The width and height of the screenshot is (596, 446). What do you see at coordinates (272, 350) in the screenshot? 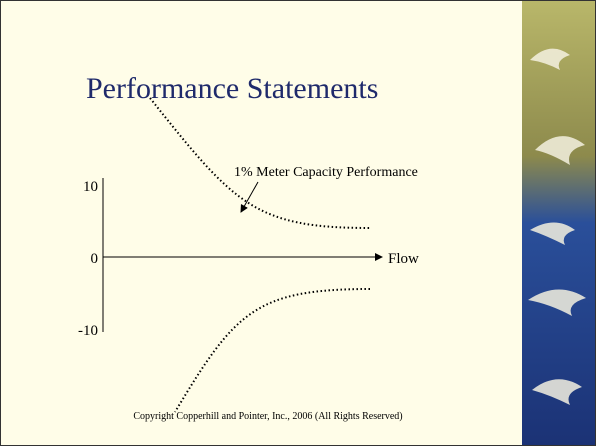
I see `lower-curve` at bounding box center [272, 350].